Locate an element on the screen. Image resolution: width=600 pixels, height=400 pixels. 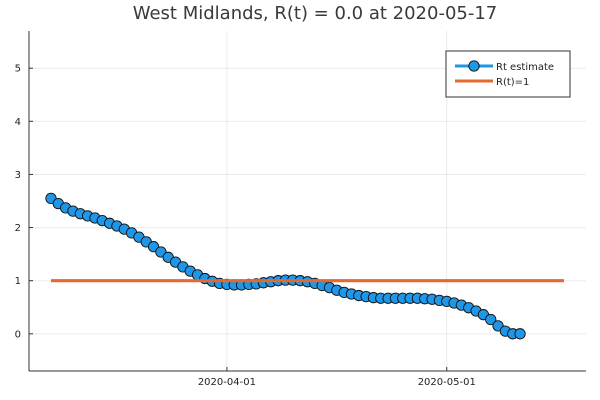
y-tick-label: 4 is located at coordinates (18, 122).